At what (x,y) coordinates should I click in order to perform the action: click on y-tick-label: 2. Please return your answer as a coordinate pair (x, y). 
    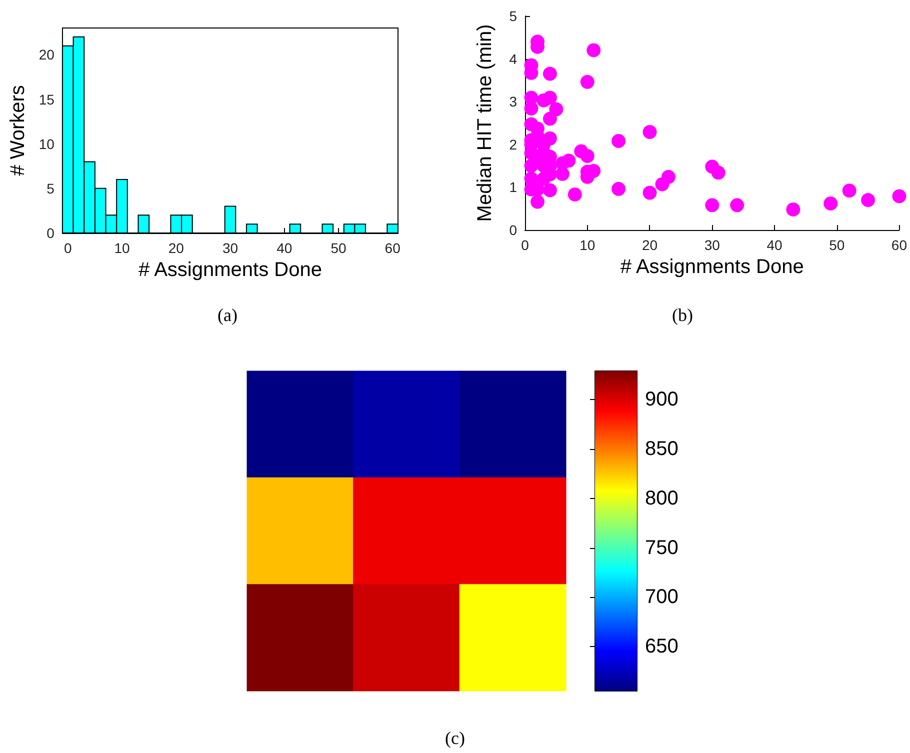
    Looking at the image, I should click on (513, 144).